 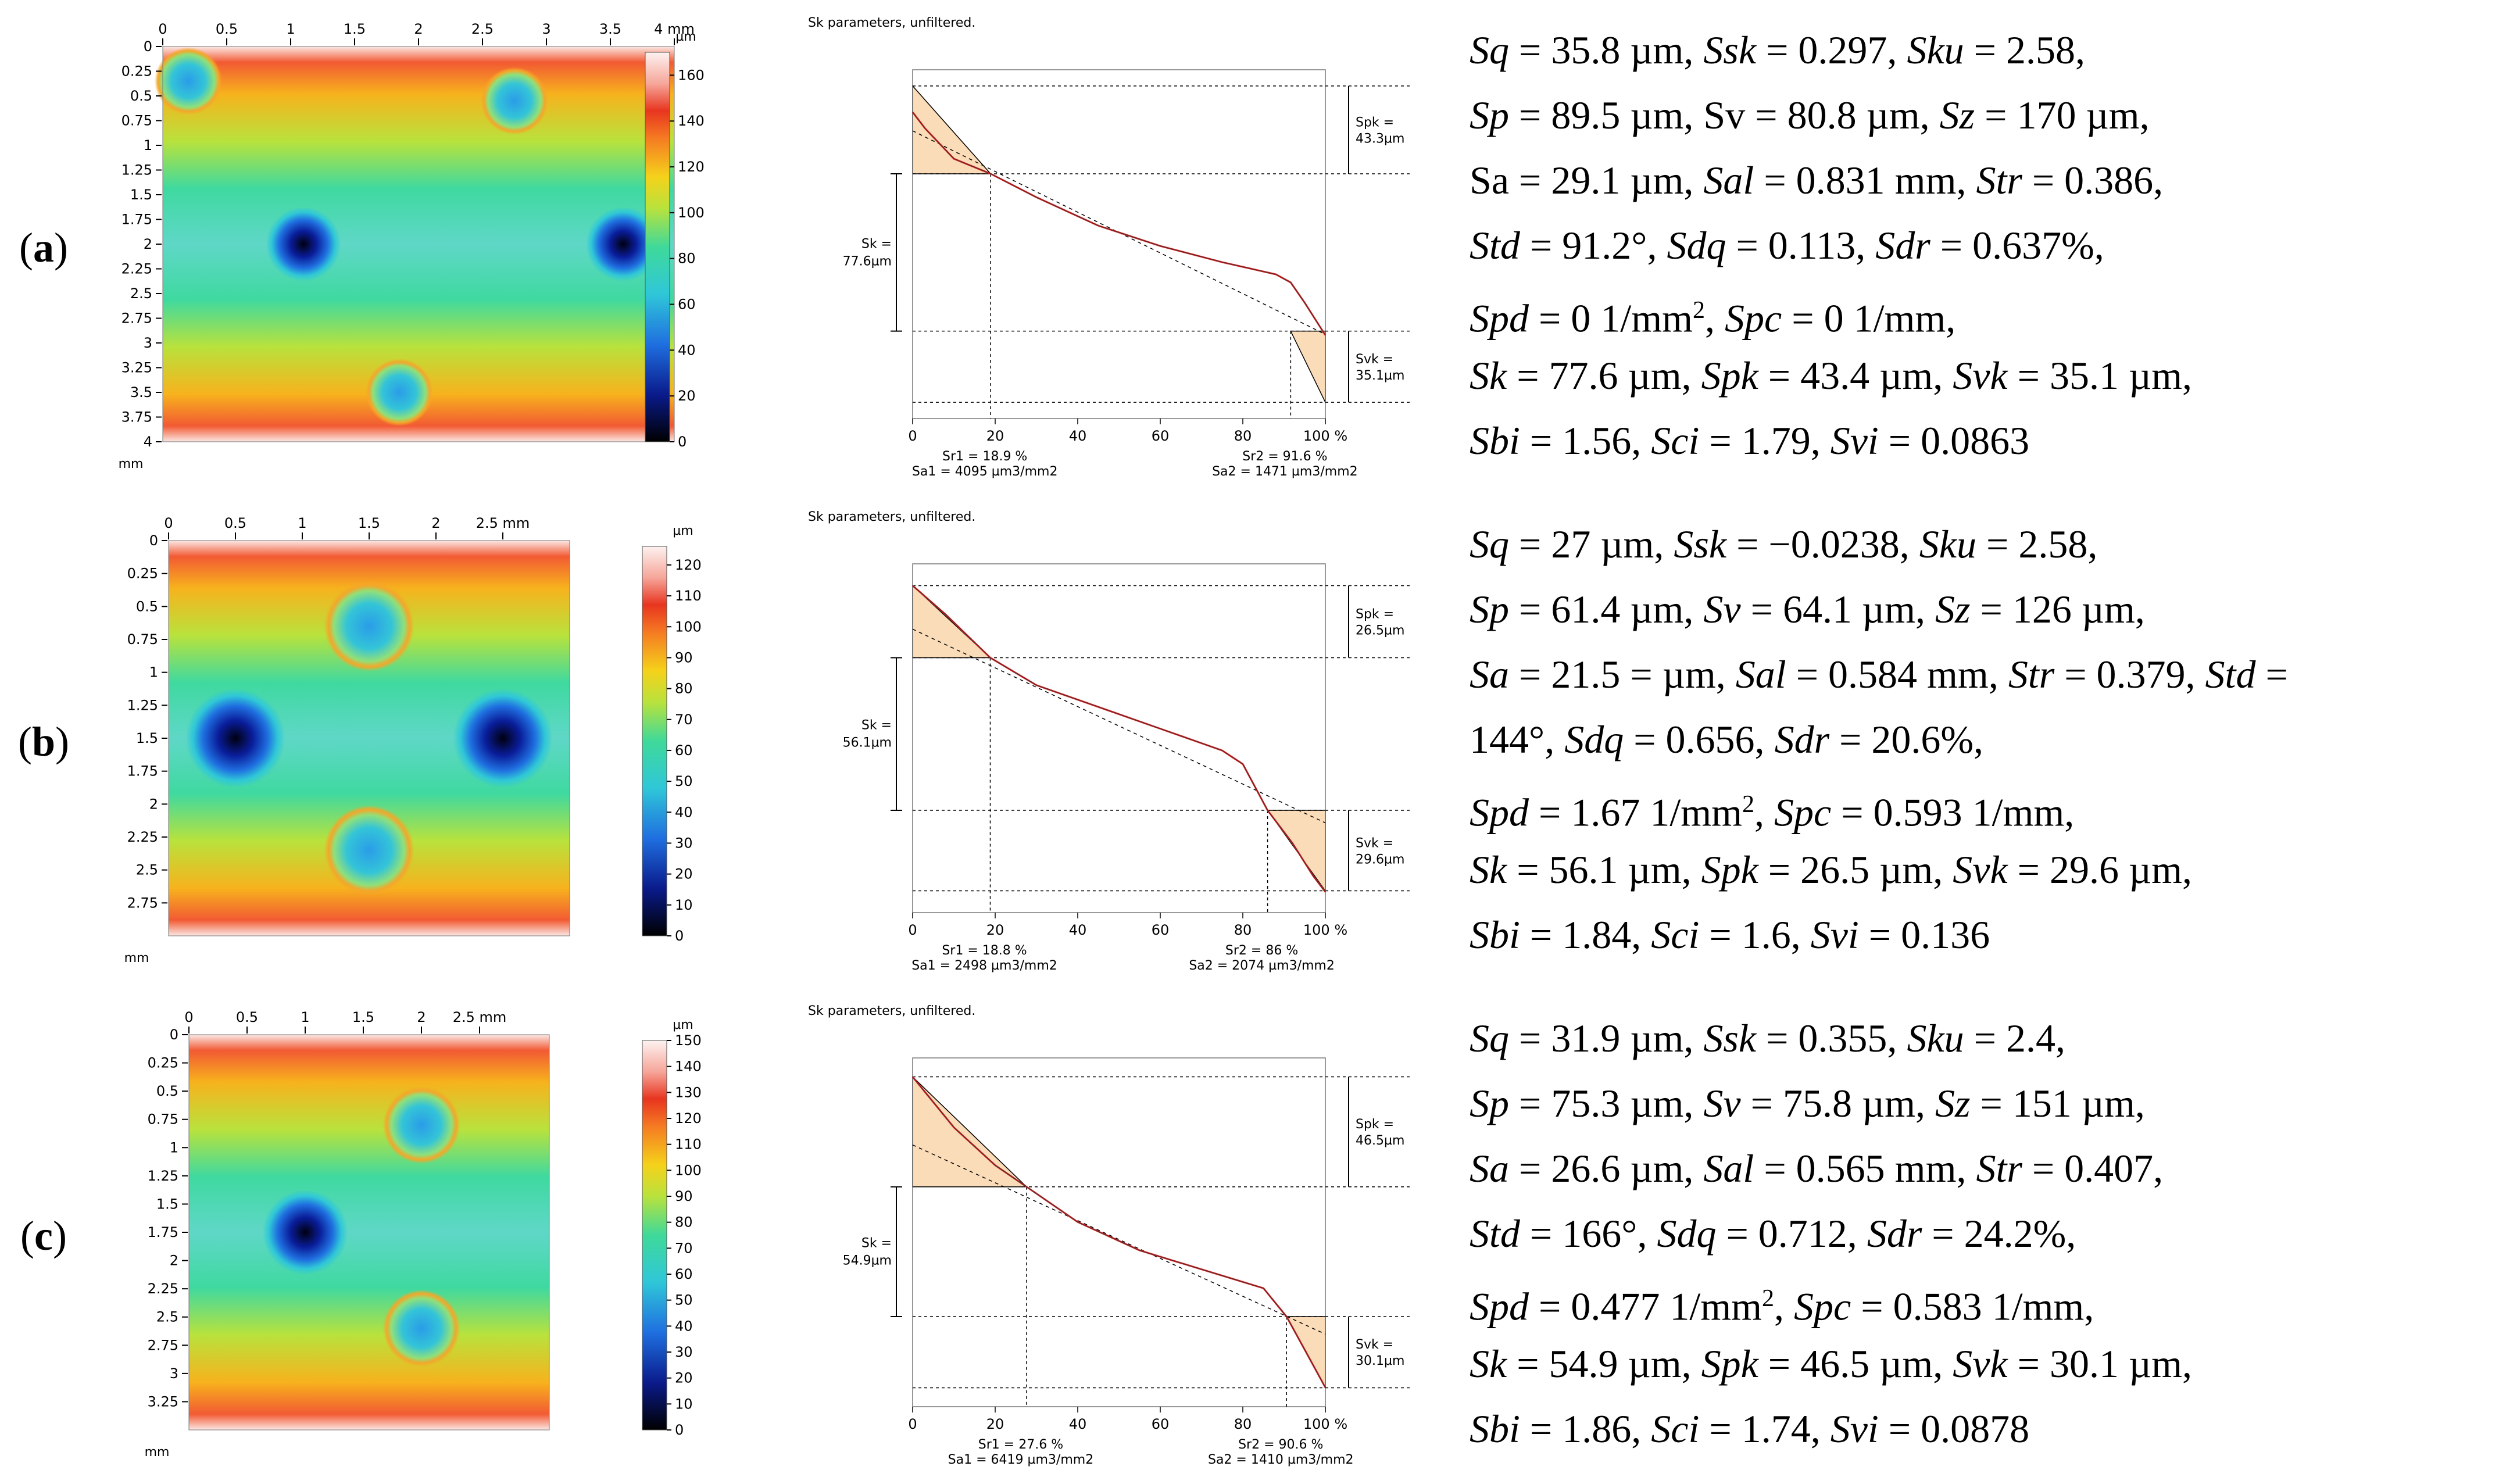 I want to click on sa1-text: Sa1 = 6419 µm3/mm2, so click(x=1021, y=1460).